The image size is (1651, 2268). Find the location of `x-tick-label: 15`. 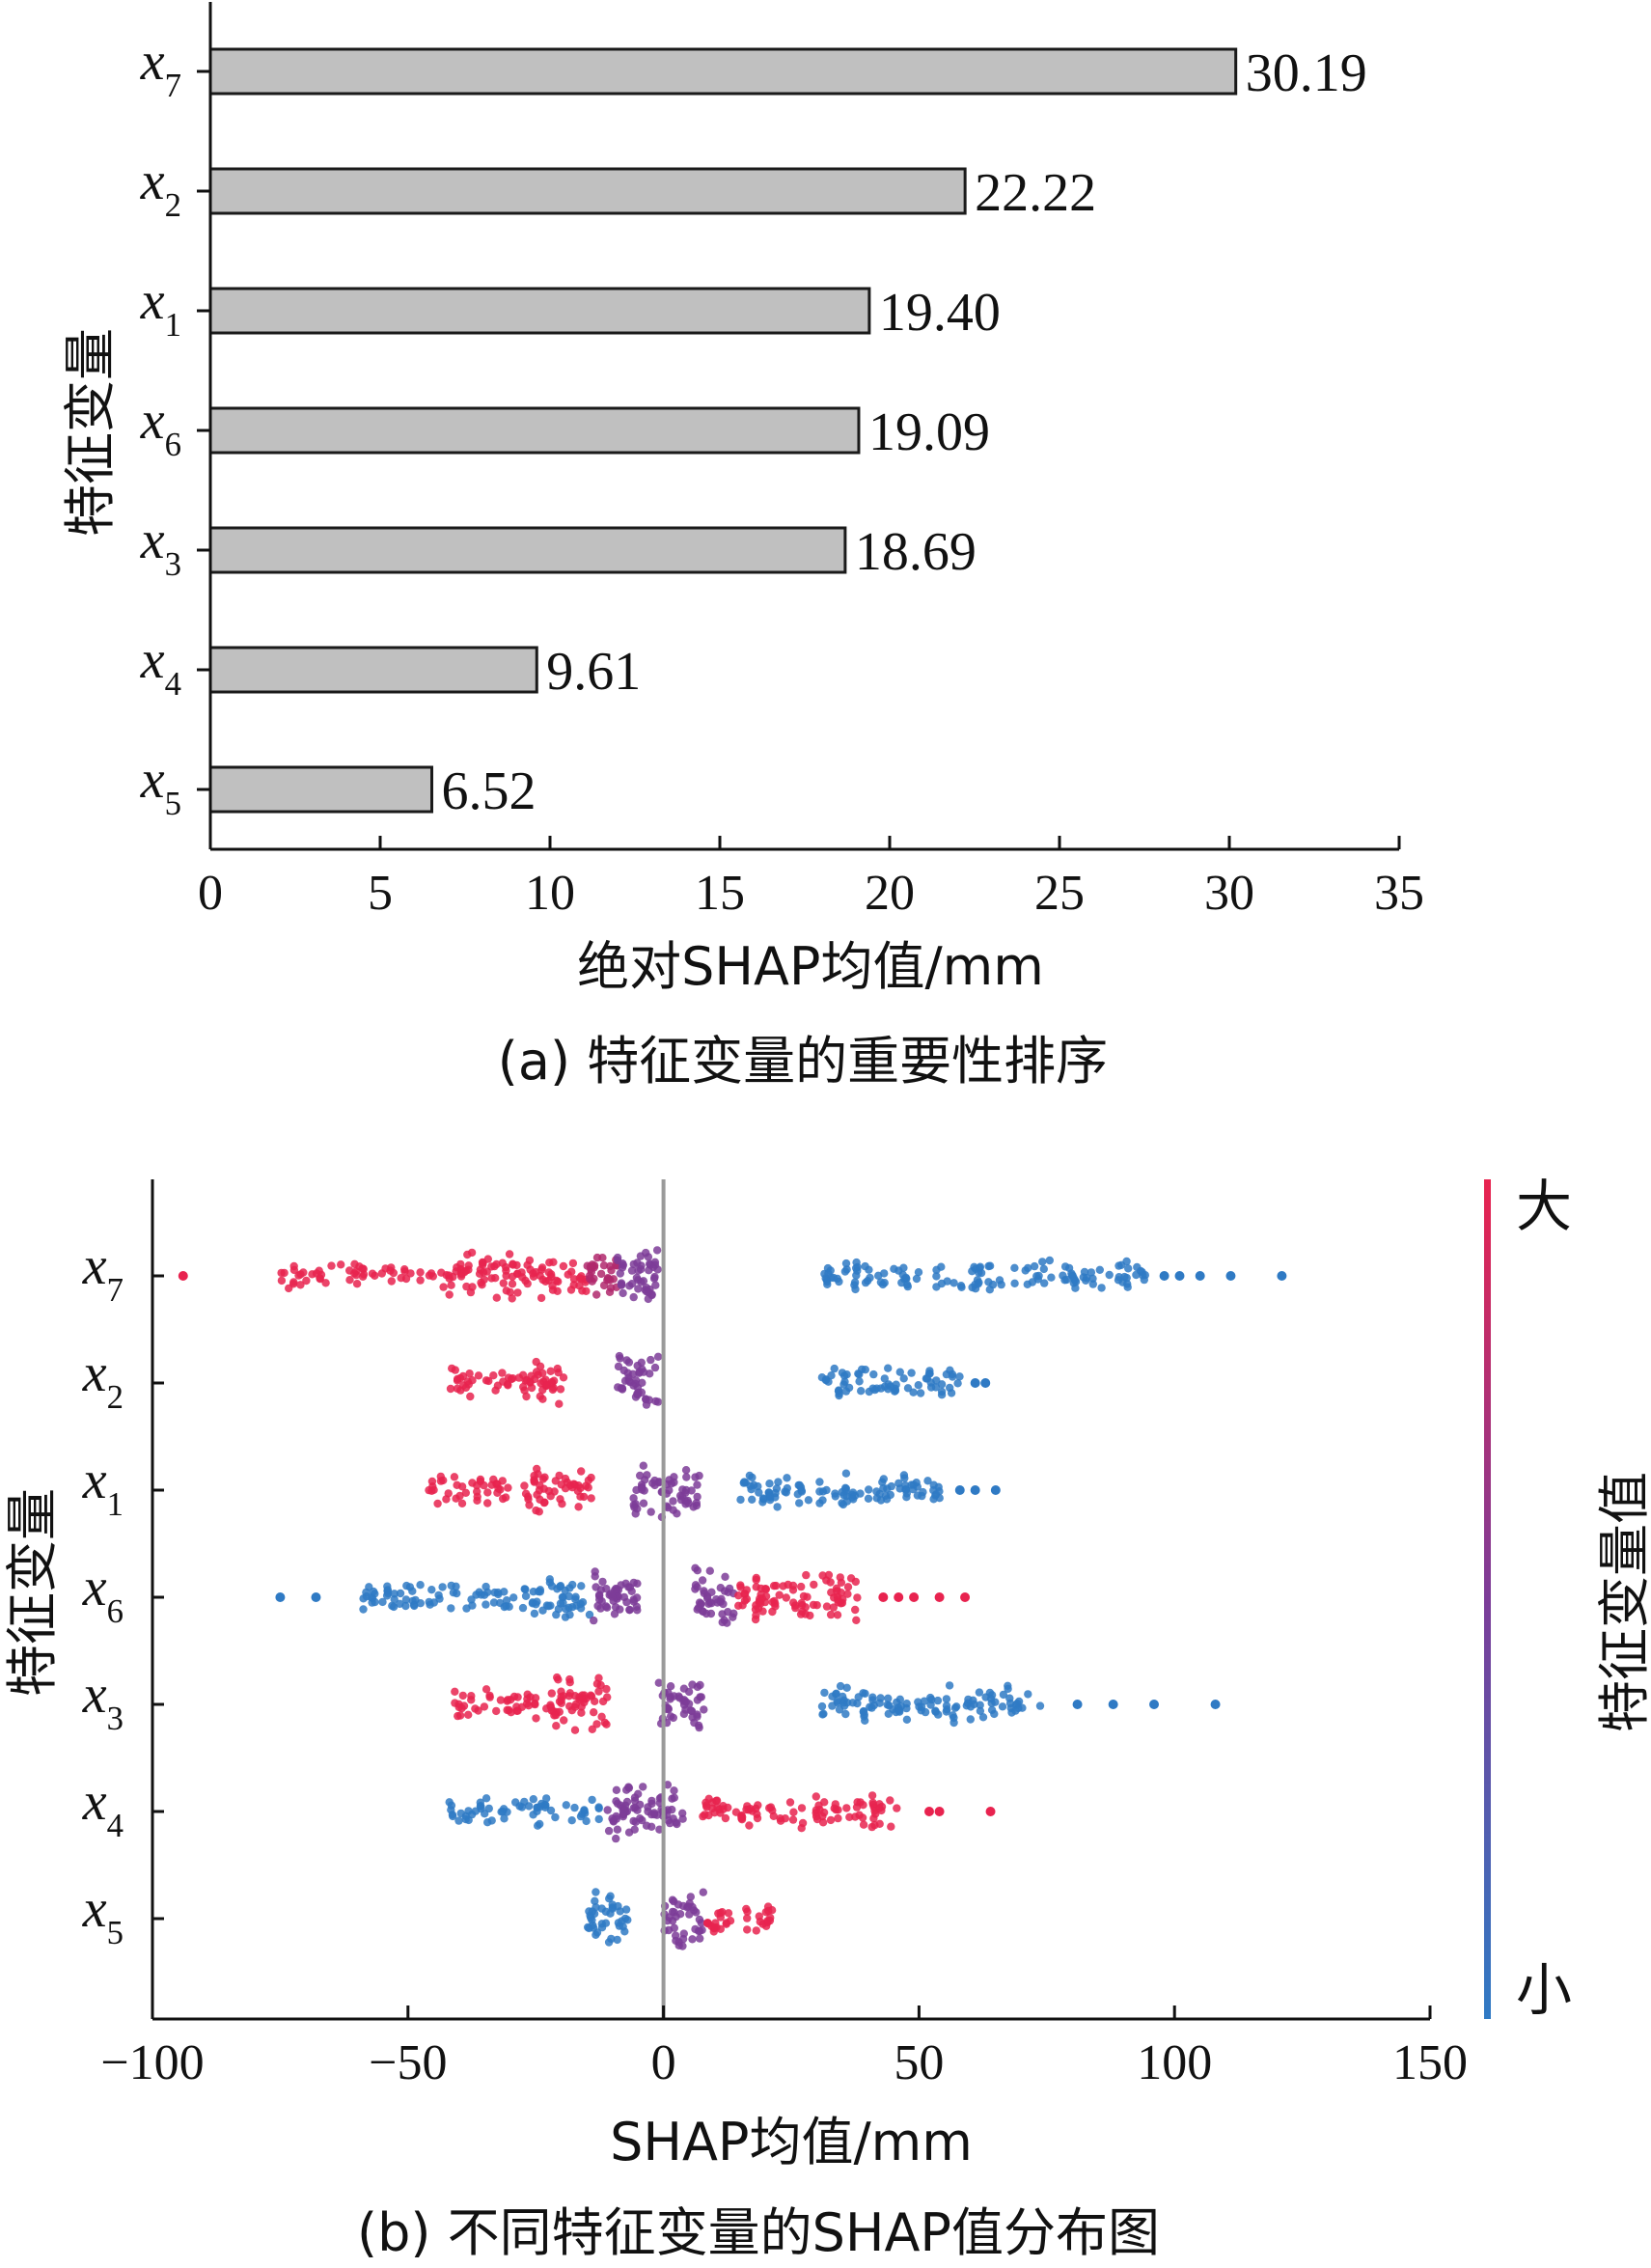

x-tick-label: 15 is located at coordinates (720, 893).